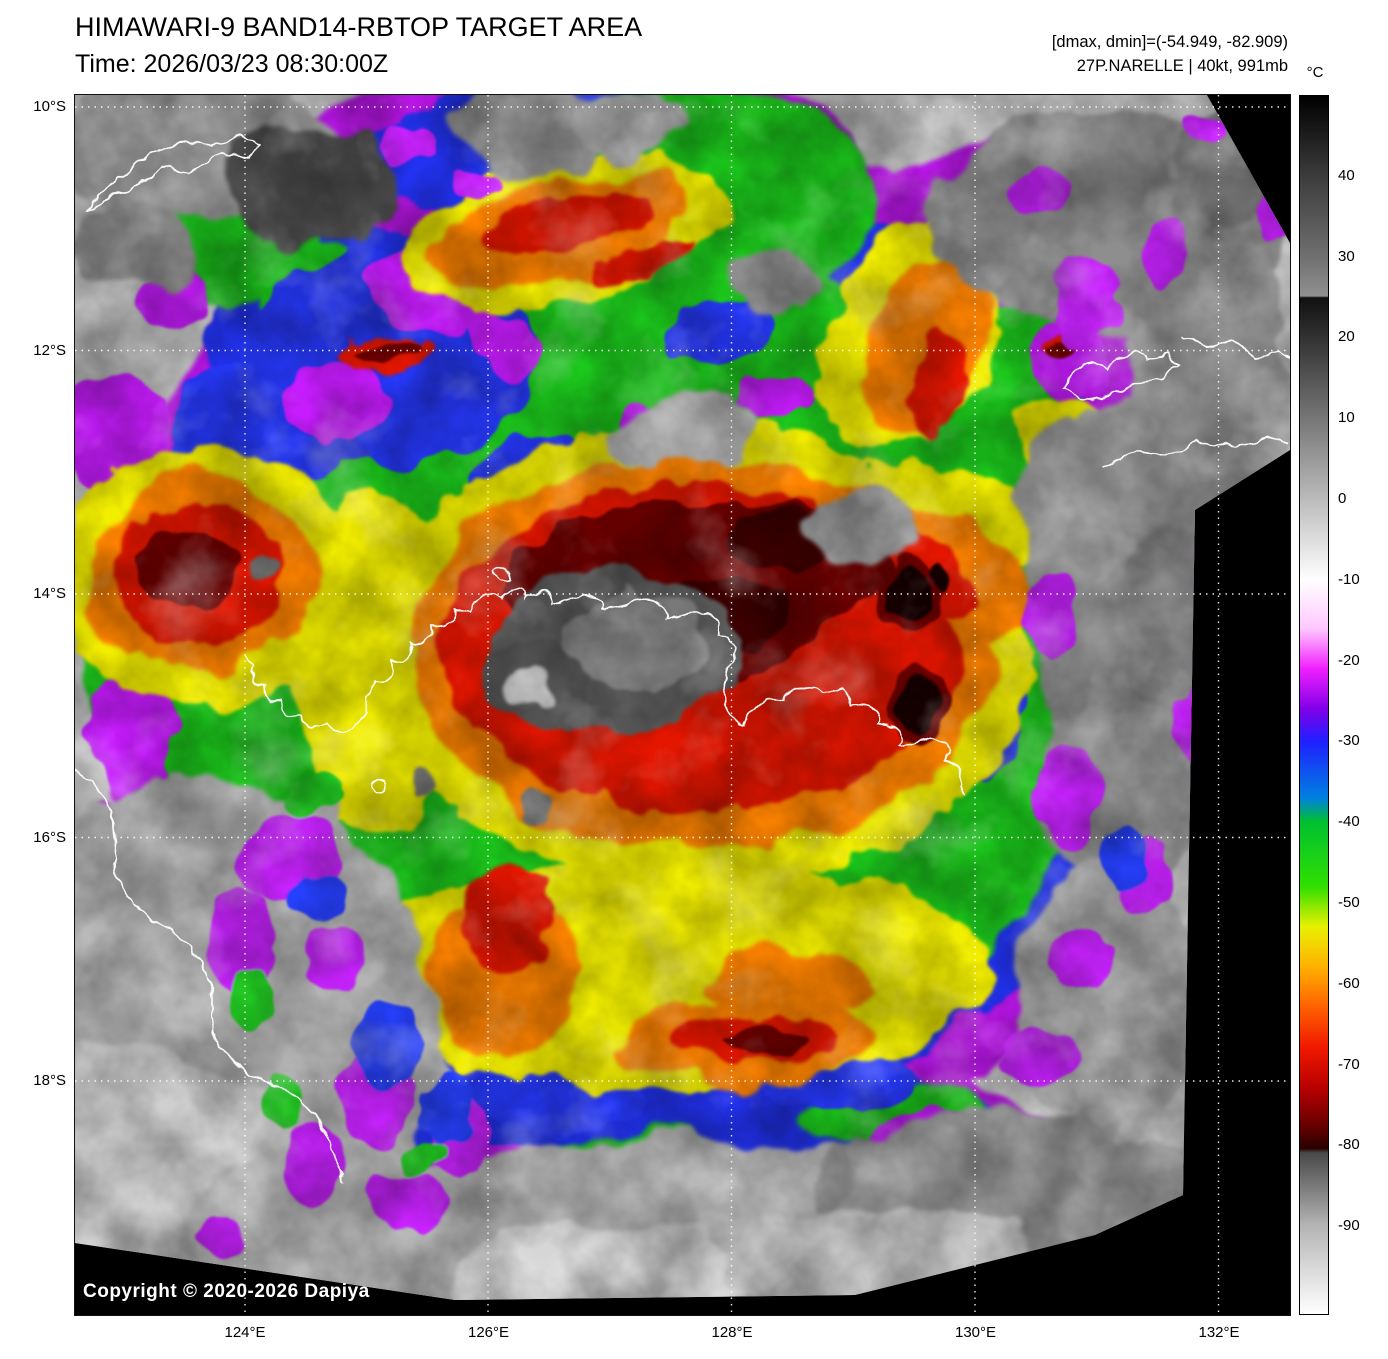 This screenshot has height=1359, width=1388. I want to click on lat-tick-label: 14°S, so click(49, 593).